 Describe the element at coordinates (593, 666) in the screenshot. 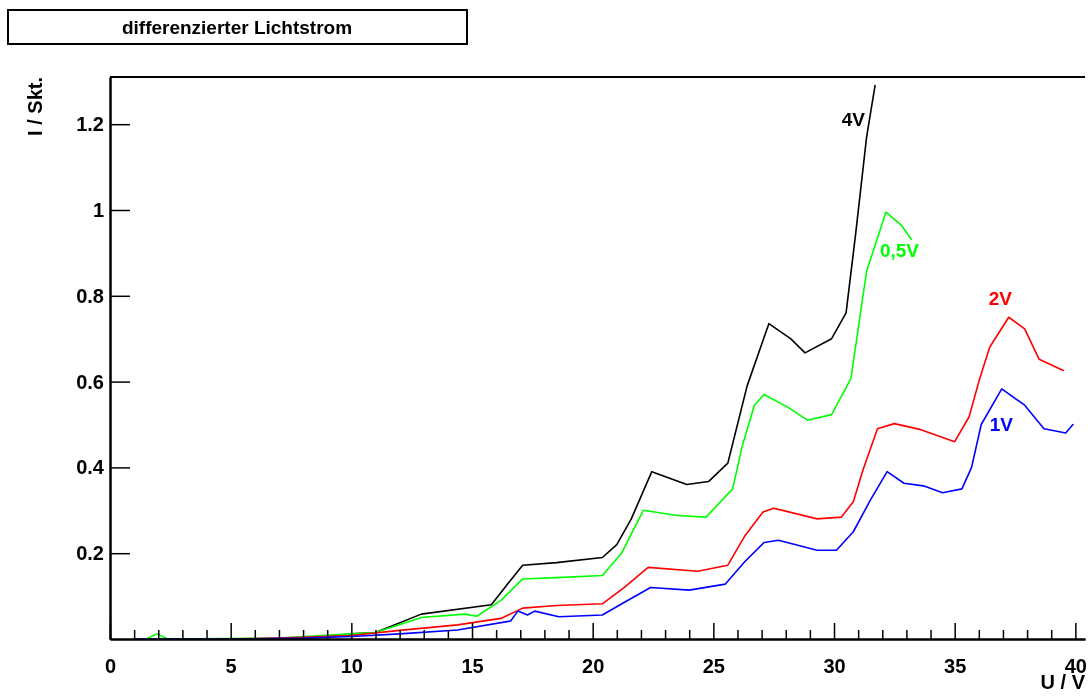

I see `x-tick-label: 20` at that location.